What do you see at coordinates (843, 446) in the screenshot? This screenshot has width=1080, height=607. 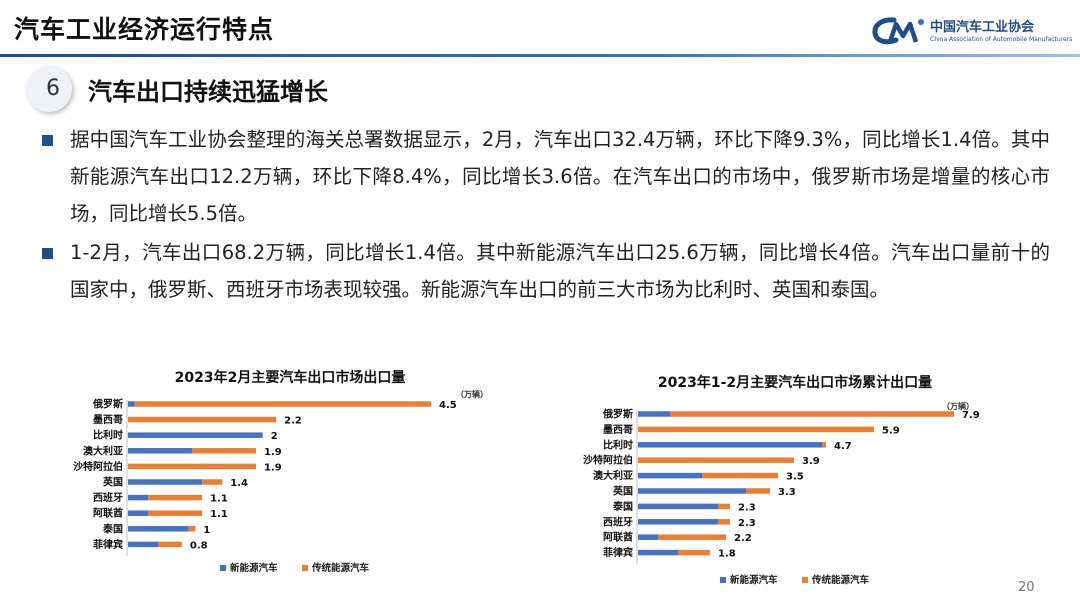 I see `total-value-label: 4.7` at bounding box center [843, 446].